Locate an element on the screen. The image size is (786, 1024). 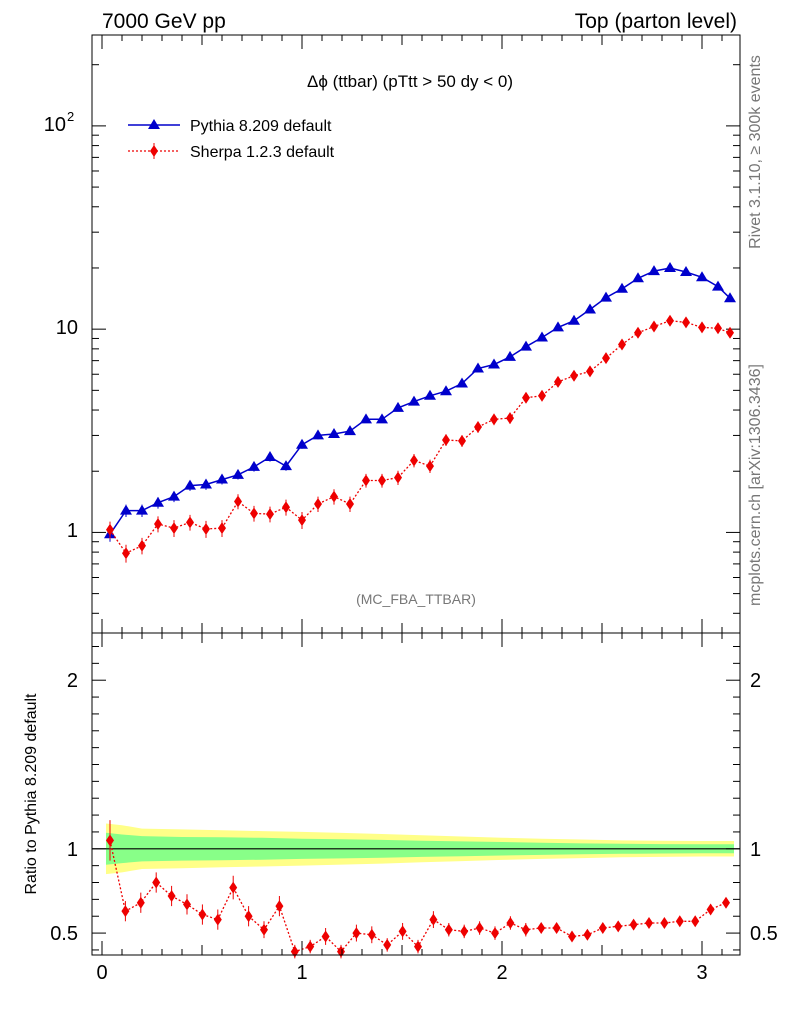
rivet-version-label: Rivet 3.1.10, ≥ 300k events is located at coordinates (755, 152).